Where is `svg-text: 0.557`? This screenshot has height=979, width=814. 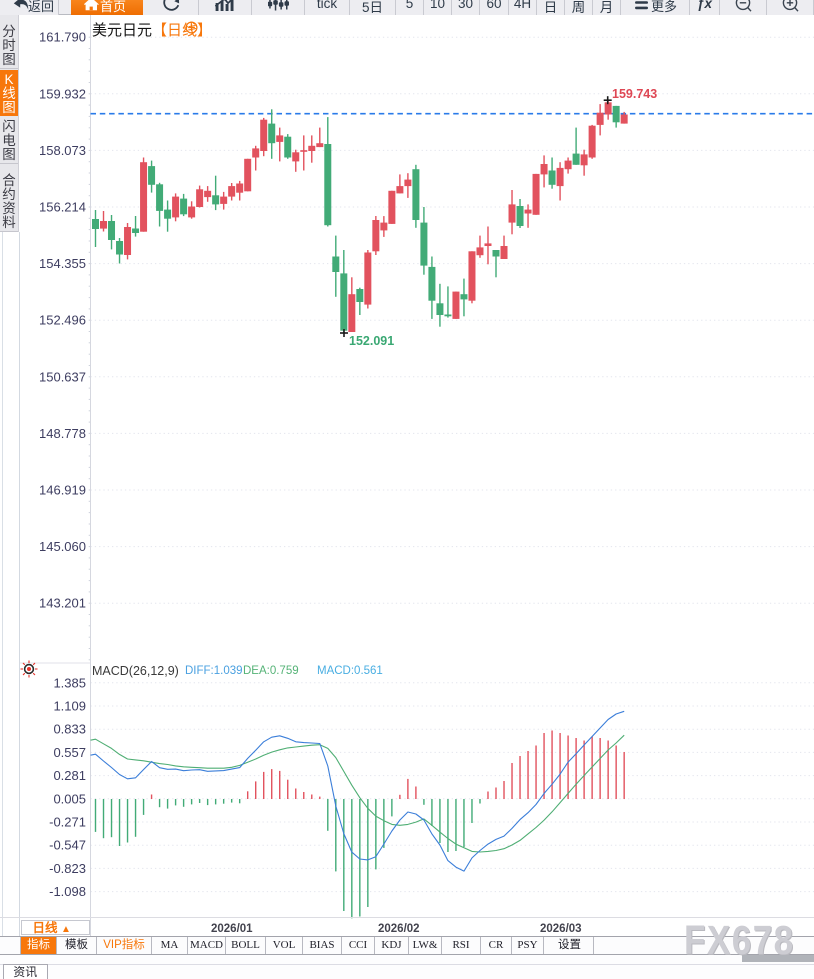 svg-text: 0.557 is located at coordinates (69, 752).